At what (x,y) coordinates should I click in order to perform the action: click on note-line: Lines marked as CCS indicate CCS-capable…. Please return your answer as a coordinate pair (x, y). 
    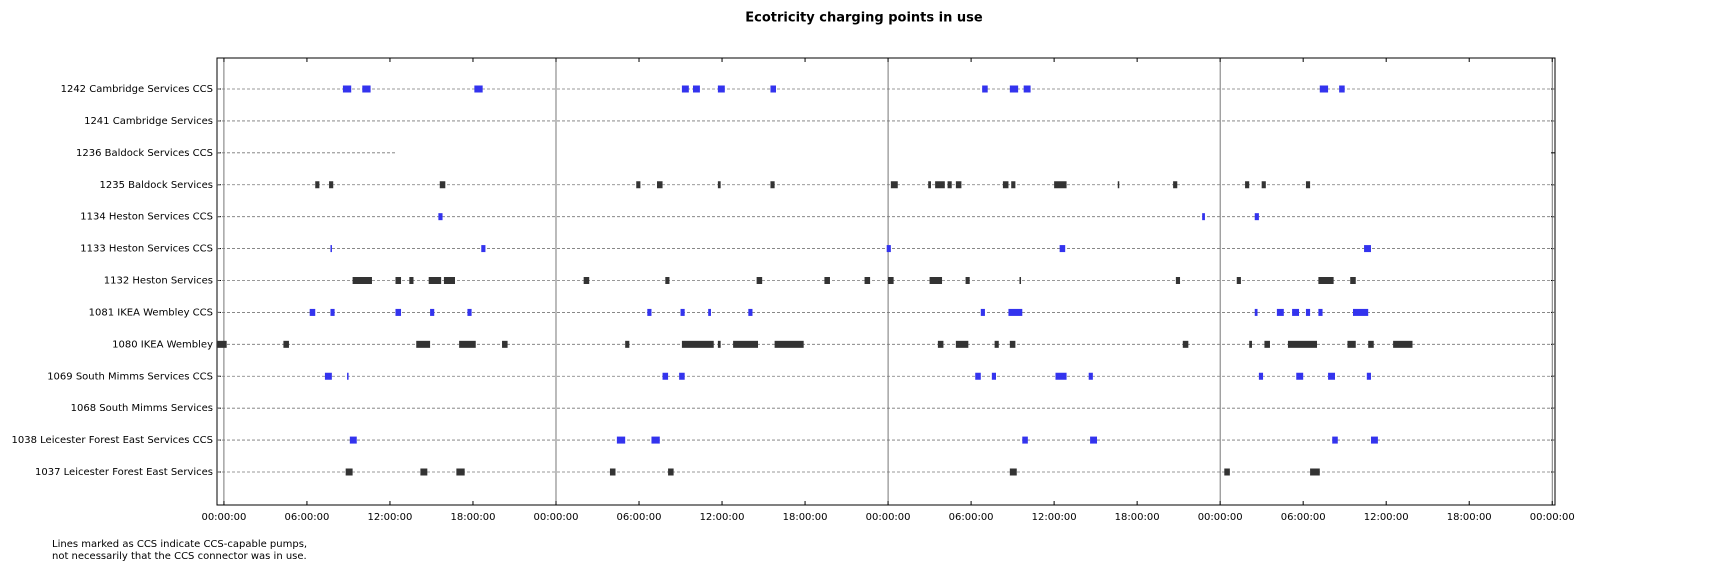
    Looking at the image, I should click on (179, 544).